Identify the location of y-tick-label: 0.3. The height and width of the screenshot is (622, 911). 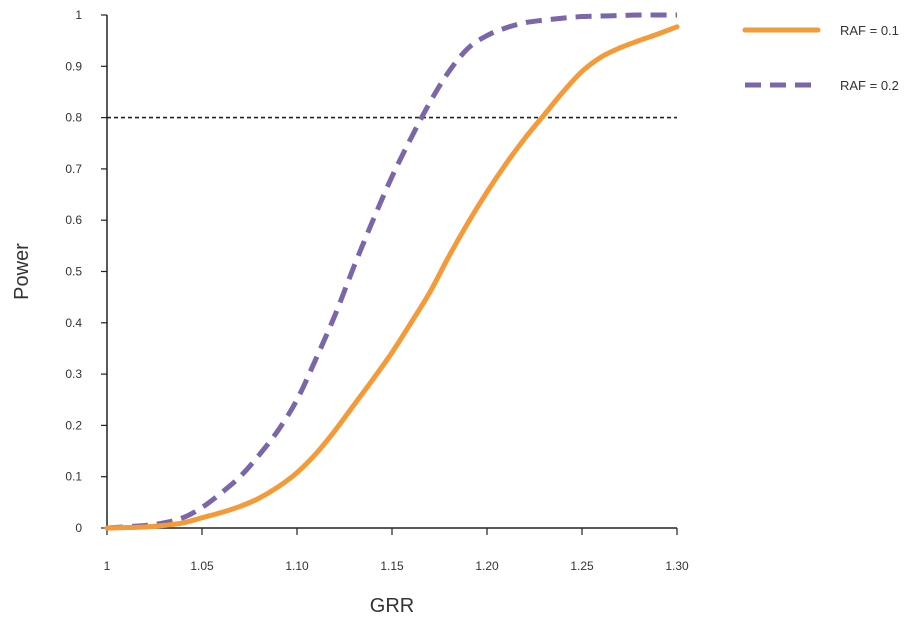
(73, 374).